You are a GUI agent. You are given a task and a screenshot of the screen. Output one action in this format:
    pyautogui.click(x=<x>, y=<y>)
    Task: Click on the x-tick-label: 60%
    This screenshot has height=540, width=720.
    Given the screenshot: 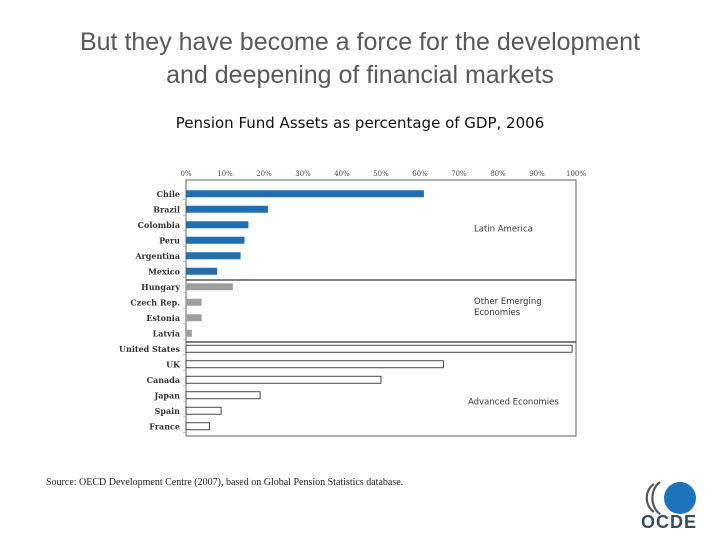 What is the action you would take?
    pyautogui.click(x=420, y=174)
    